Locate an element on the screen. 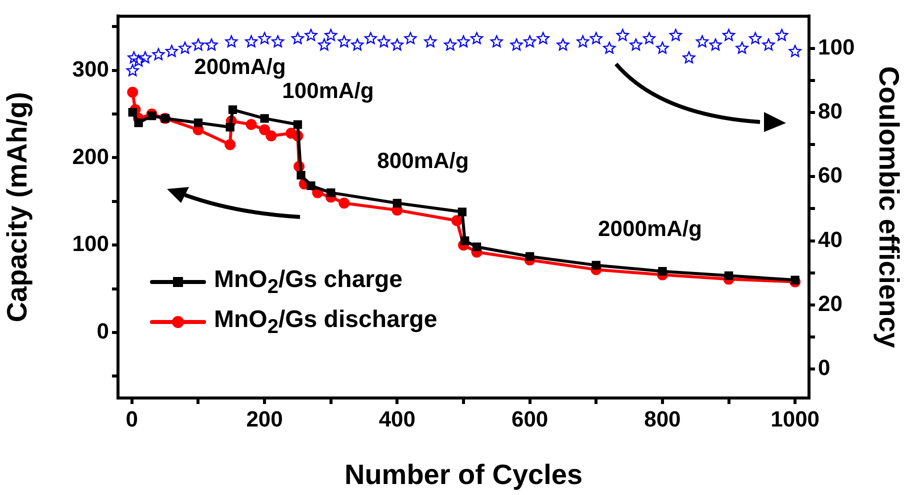  y2-axis-title: Coulombic efficiency is located at coordinates (888, 207).